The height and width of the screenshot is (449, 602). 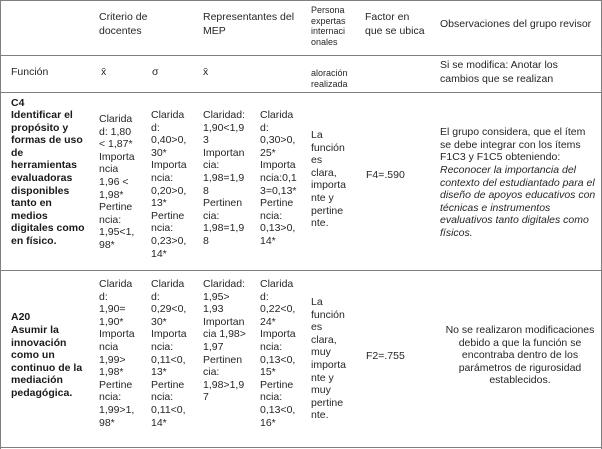 I want to click on subheader-valoracion: aloración realizada, so click(x=329, y=78).